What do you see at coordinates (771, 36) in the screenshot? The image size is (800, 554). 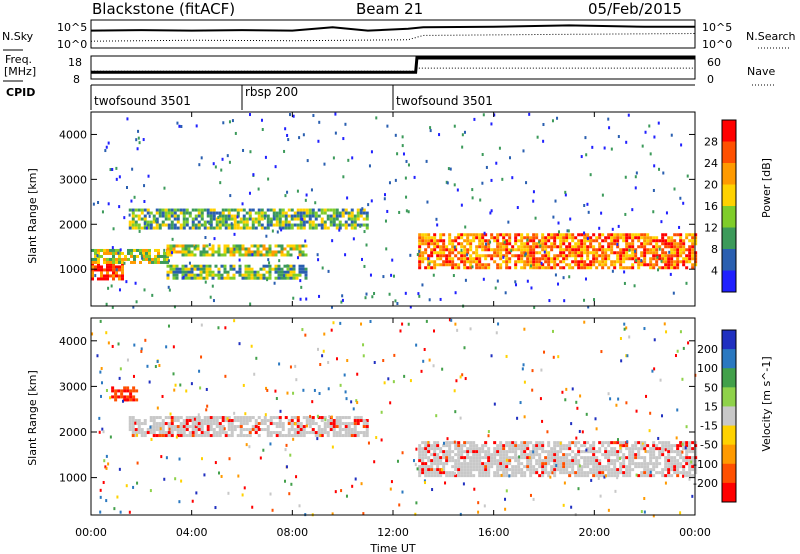 I see `nsearch-label: N.Search` at bounding box center [771, 36].